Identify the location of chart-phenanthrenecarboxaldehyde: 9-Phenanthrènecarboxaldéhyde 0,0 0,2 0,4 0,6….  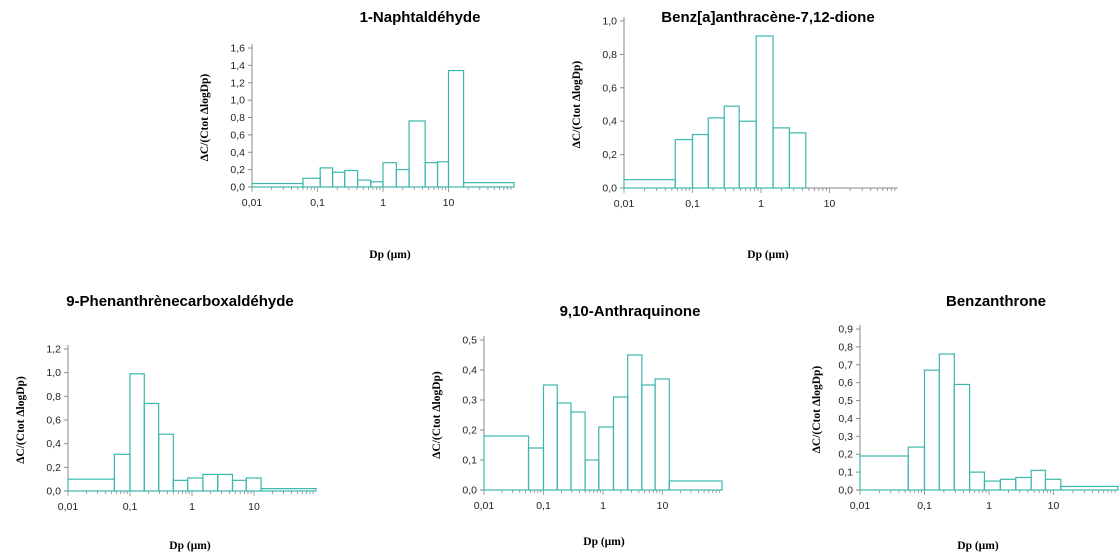
(166, 422).